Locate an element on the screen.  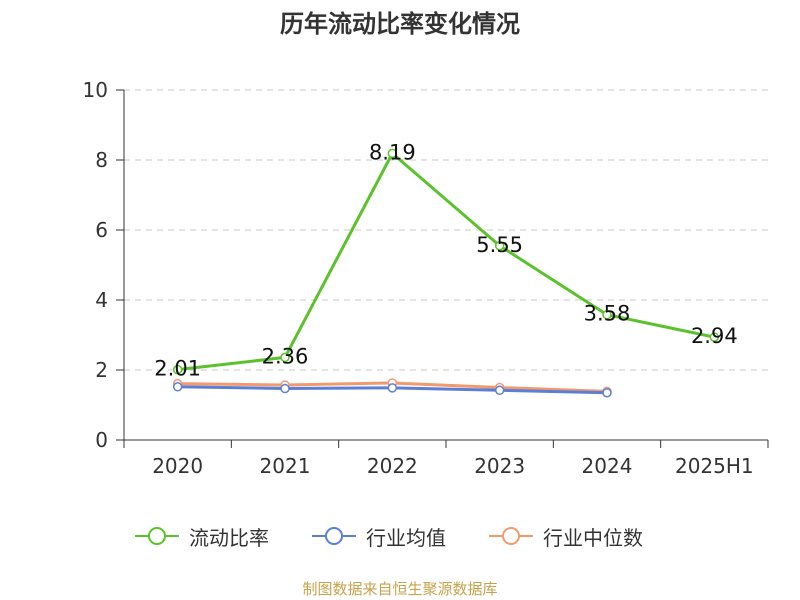
data-source-note: 制图数据来自恒生聚源数据库 is located at coordinates (400, 589).